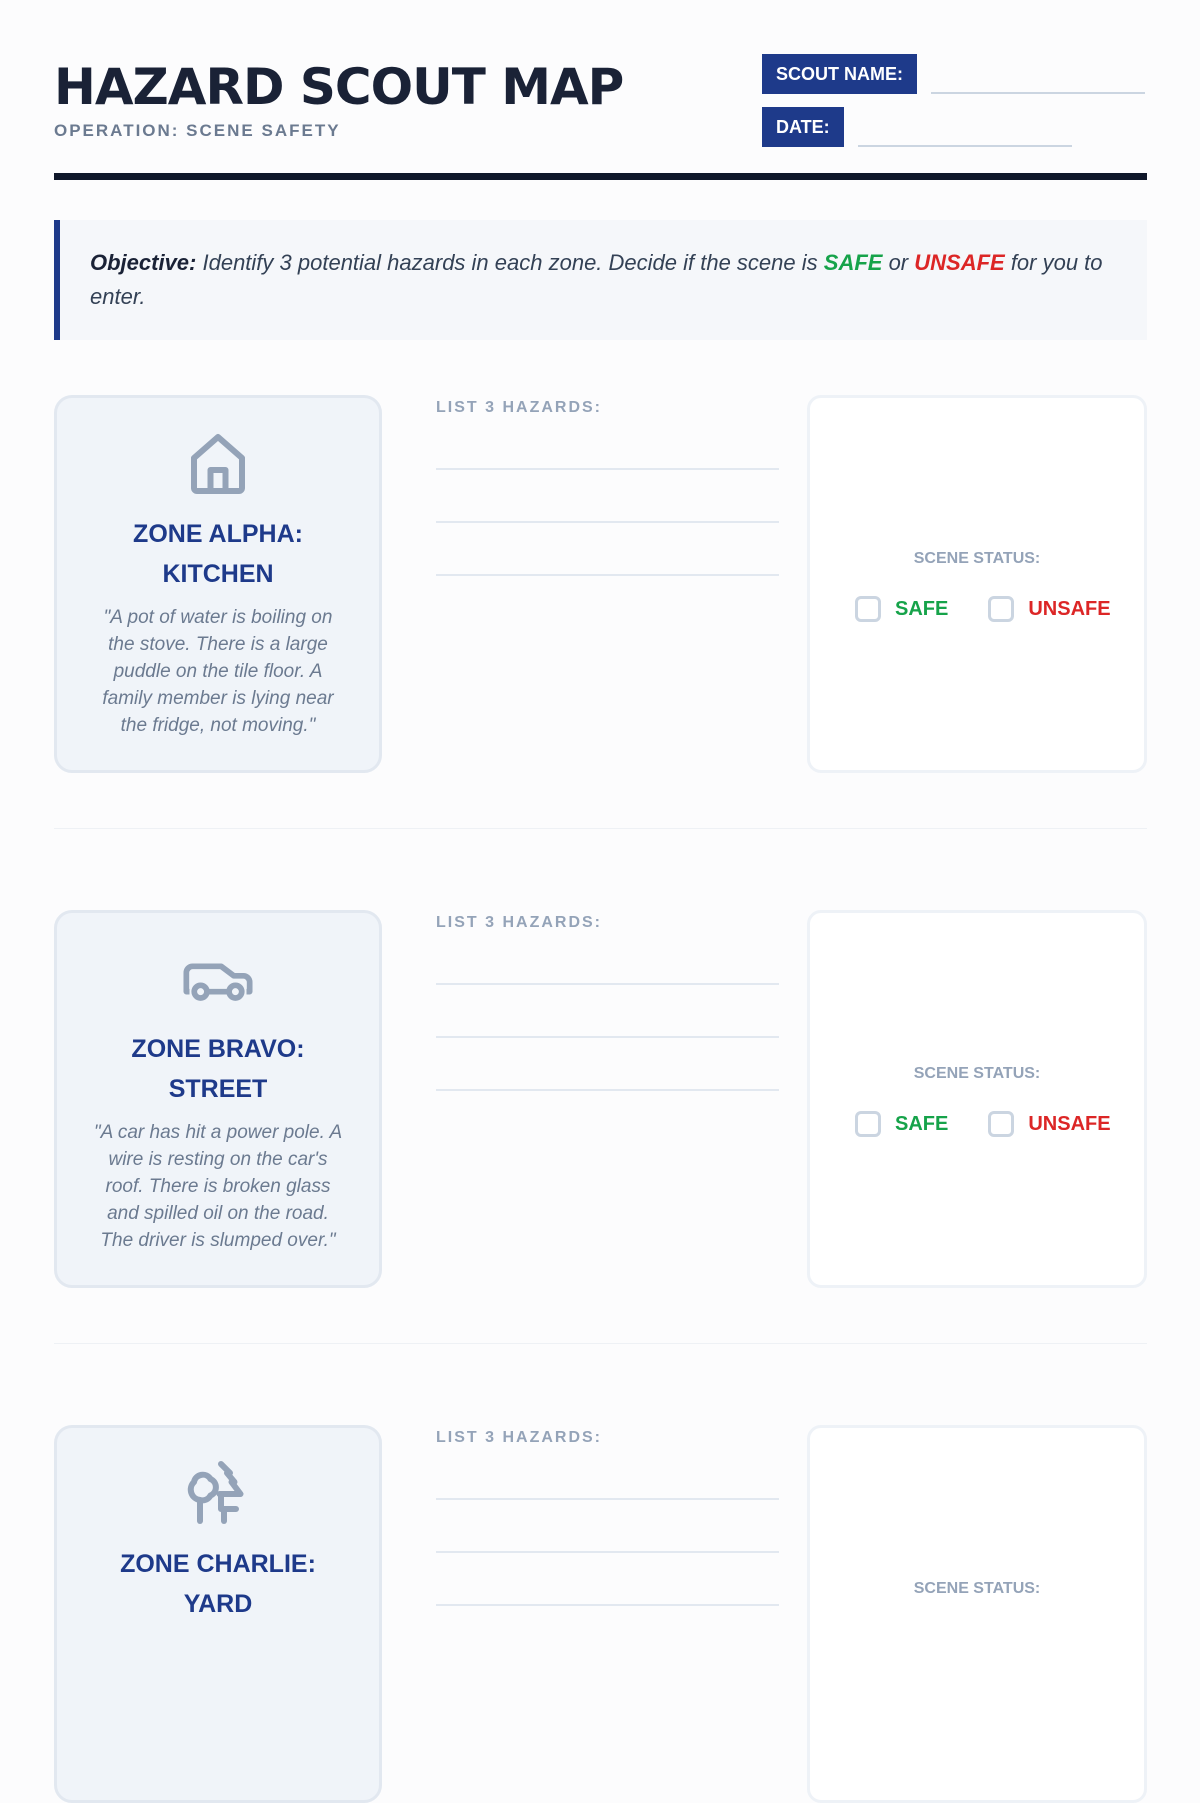 The width and height of the screenshot is (1200, 1803). Describe the element at coordinates (964, 146) in the screenshot. I see `date-input` at that location.